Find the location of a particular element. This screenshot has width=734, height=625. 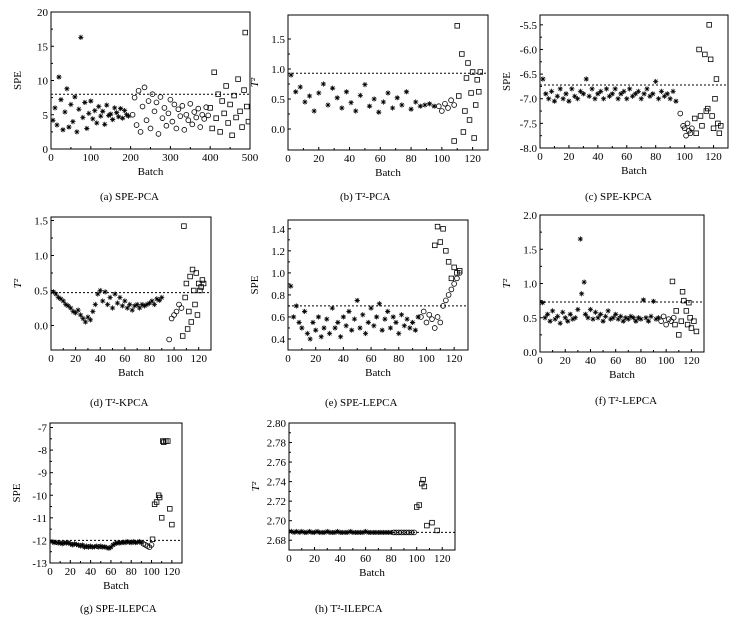

y-tick-label: 0.0 is located at coordinates (41, 327).